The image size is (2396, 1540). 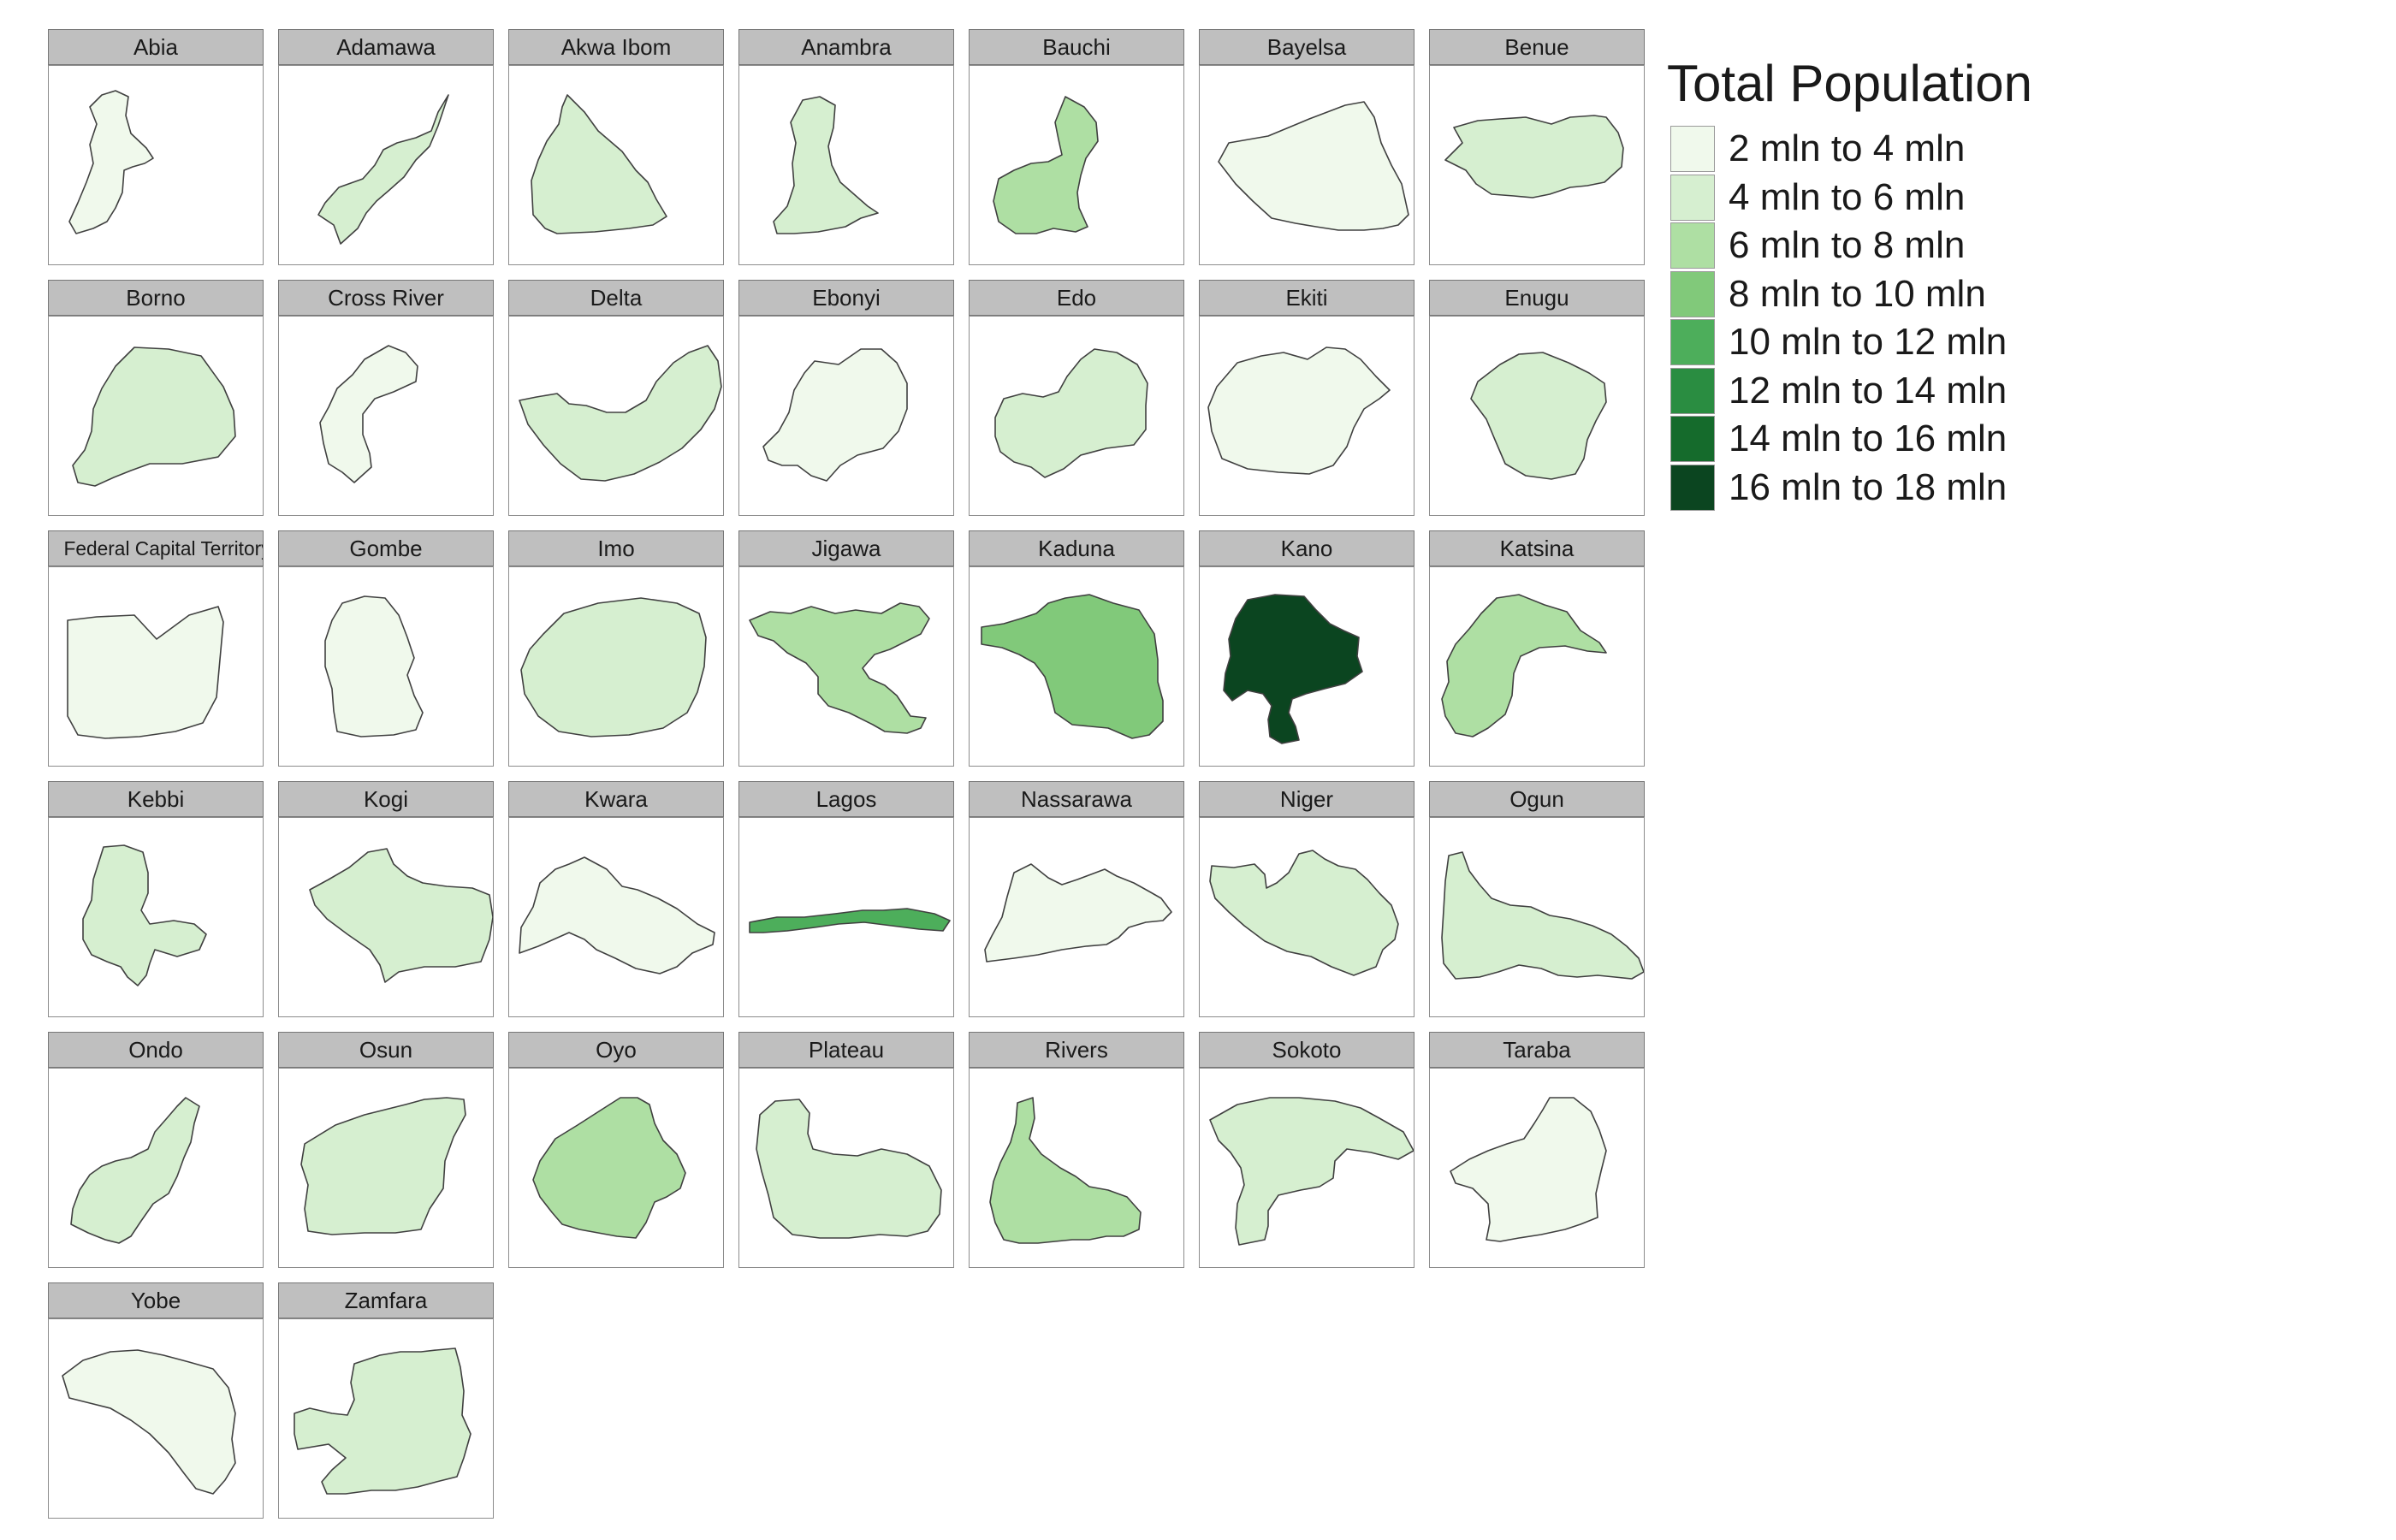 I want to click on facet-strip: Kogi, so click(x=386, y=799).